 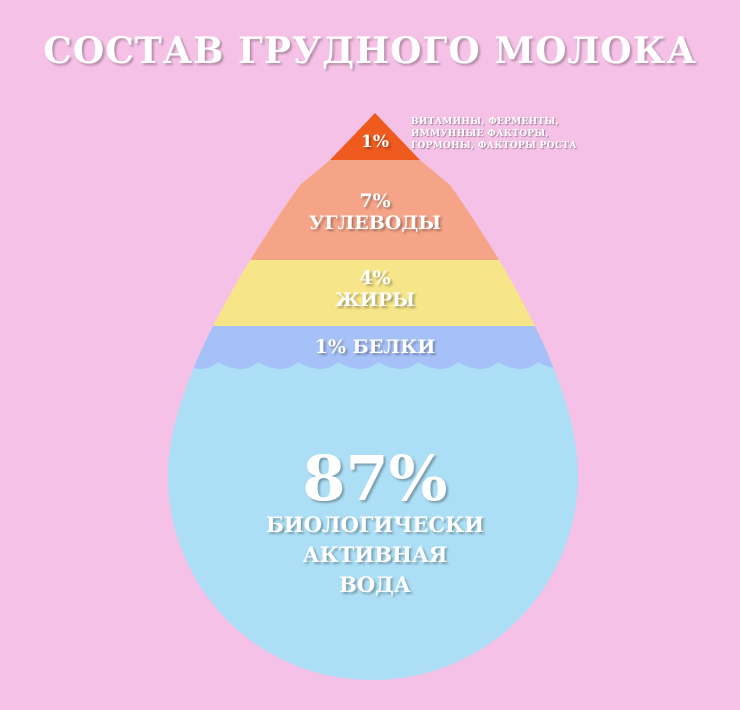 I want to click on micro-note-line: ВИТАМИНЫ, ФЕРМЕНТЫ,, so click(x=485, y=122).